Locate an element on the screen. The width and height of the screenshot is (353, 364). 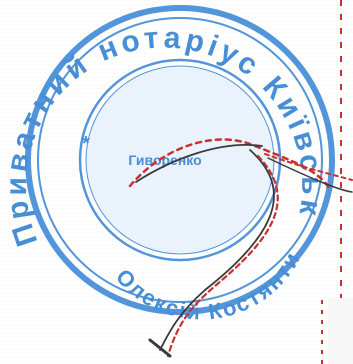
thread-knot is located at coordinates (160, 348).